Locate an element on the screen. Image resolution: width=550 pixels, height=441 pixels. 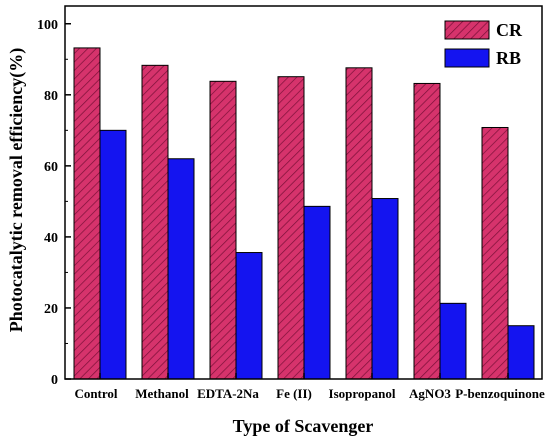
y-axis-title: Photocatalytic removal efficiency(%) is located at coordinates (16, 190).